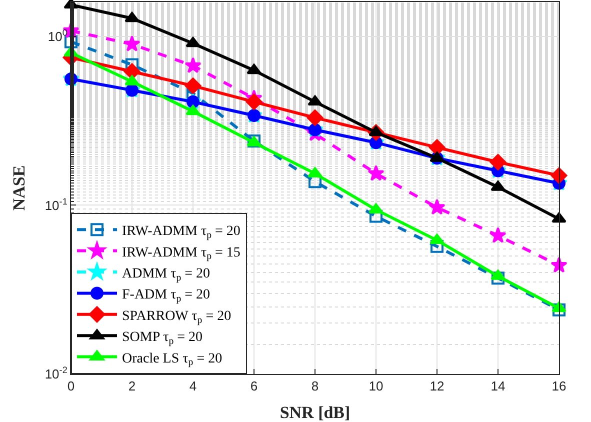 The width and height of the screenshot is (591, 422). Describe the element at coordinates (71, 386) in the screenshot. I see `x-tick-label: 0` at that location.